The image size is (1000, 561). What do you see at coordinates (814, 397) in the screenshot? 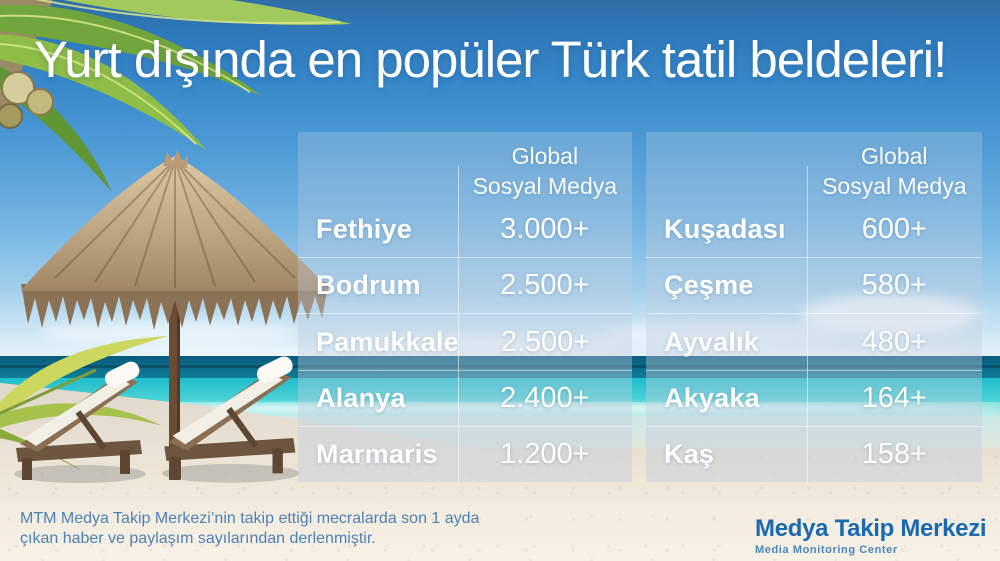
I see `table-row: Akyaka 164+` at bounding box center [814, 397].